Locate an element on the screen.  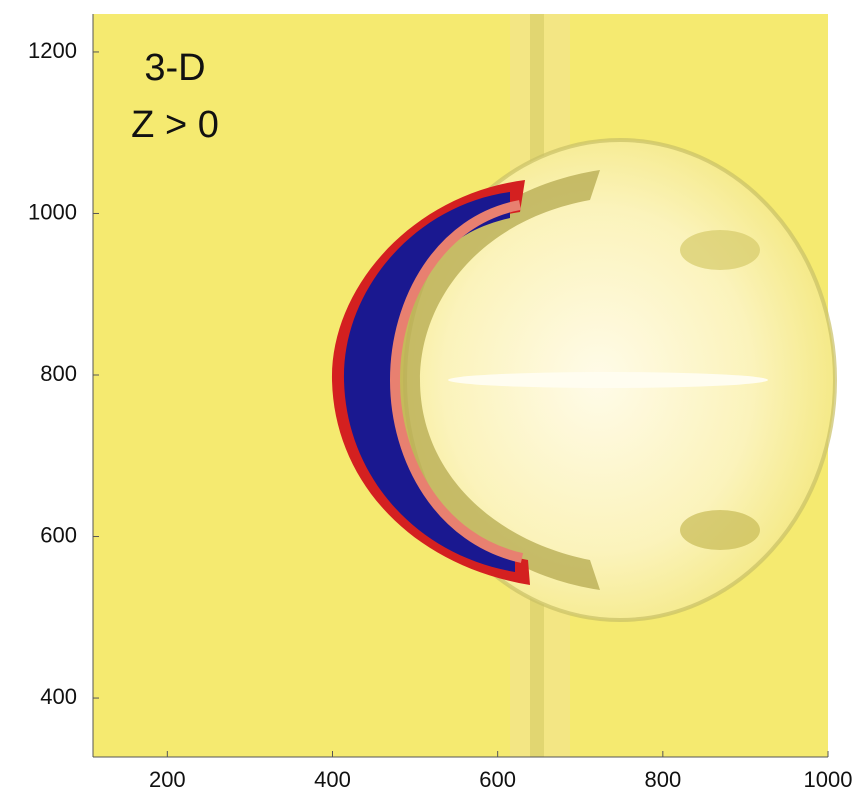
y-tick-label: 1200 is located at coordinates (52, 50).